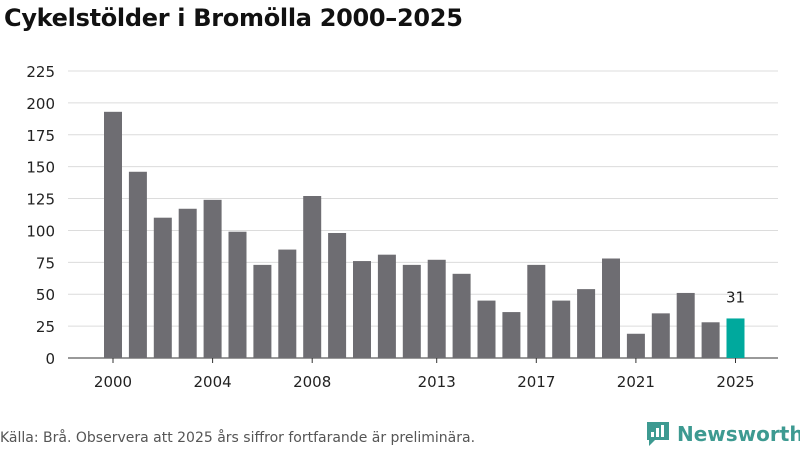  Describe the element at coordinates (362, 309) in the screenshot. I see `bar-2010` at that location.